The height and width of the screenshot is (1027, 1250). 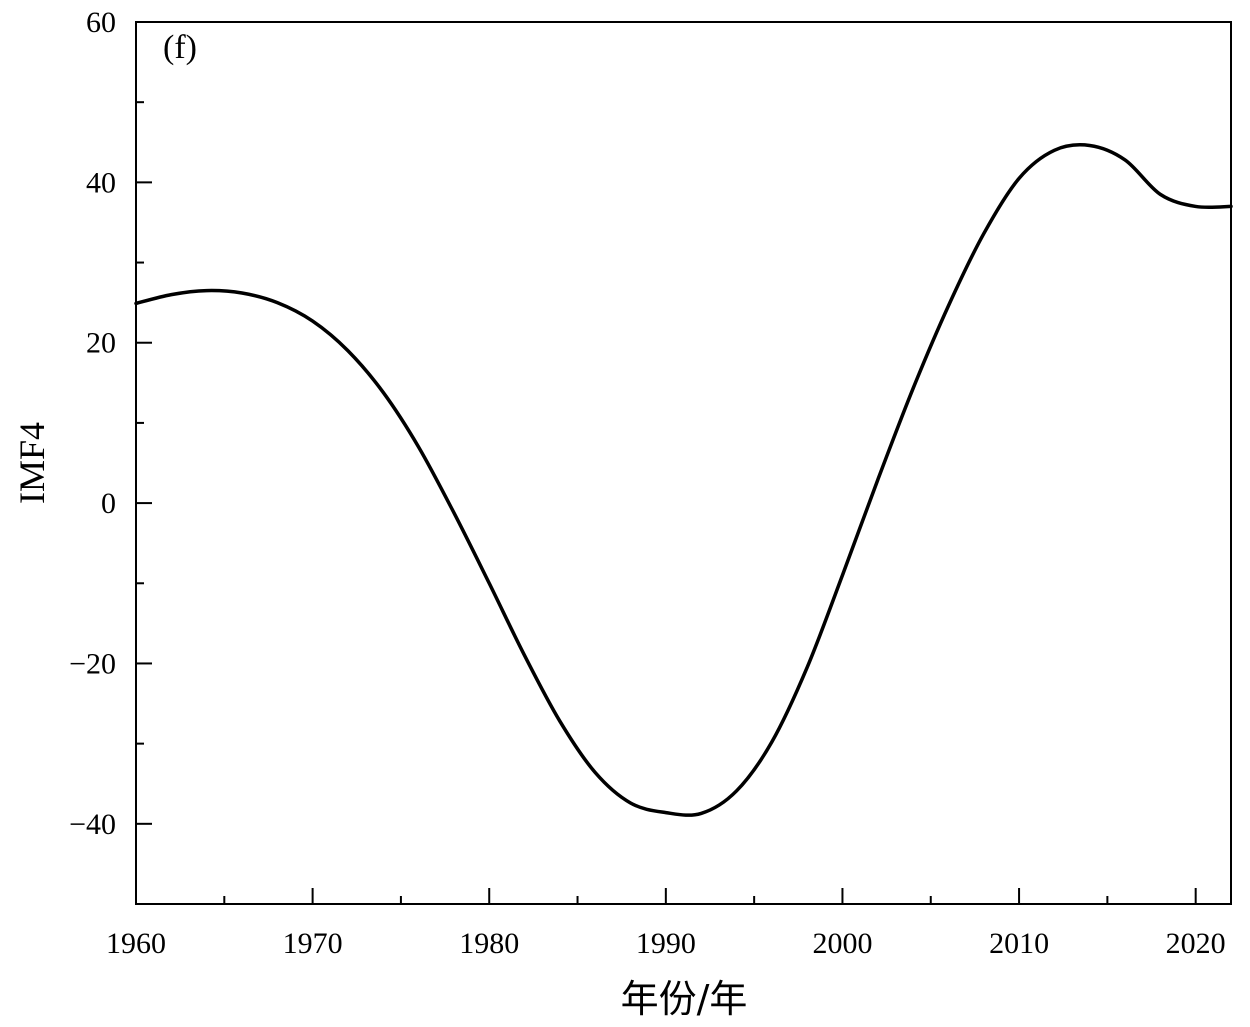 What do you see at coordinates (101, 182) in the screenshot?
I see `y-tick-label: 40` at bounding box center [101, 182].